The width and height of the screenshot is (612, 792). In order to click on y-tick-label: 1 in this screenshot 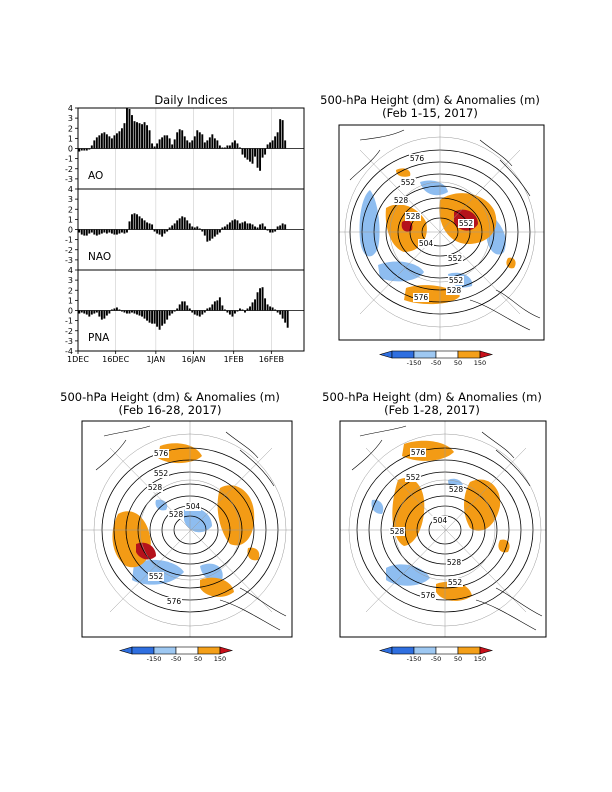, I will do `click(70, 219)`.